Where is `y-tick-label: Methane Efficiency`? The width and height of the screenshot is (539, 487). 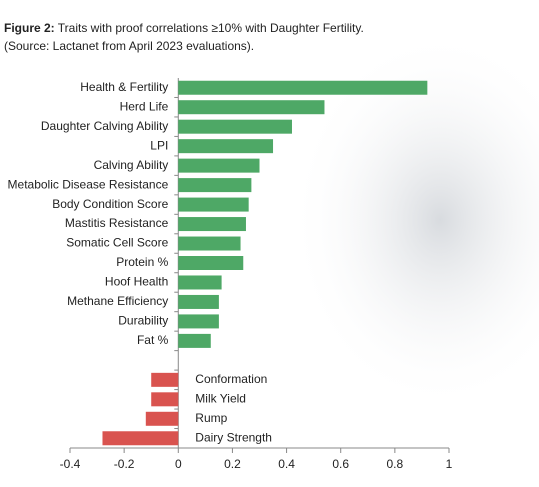
y-tick-label: Methane Efficiency is located at coordinates (117, 301).